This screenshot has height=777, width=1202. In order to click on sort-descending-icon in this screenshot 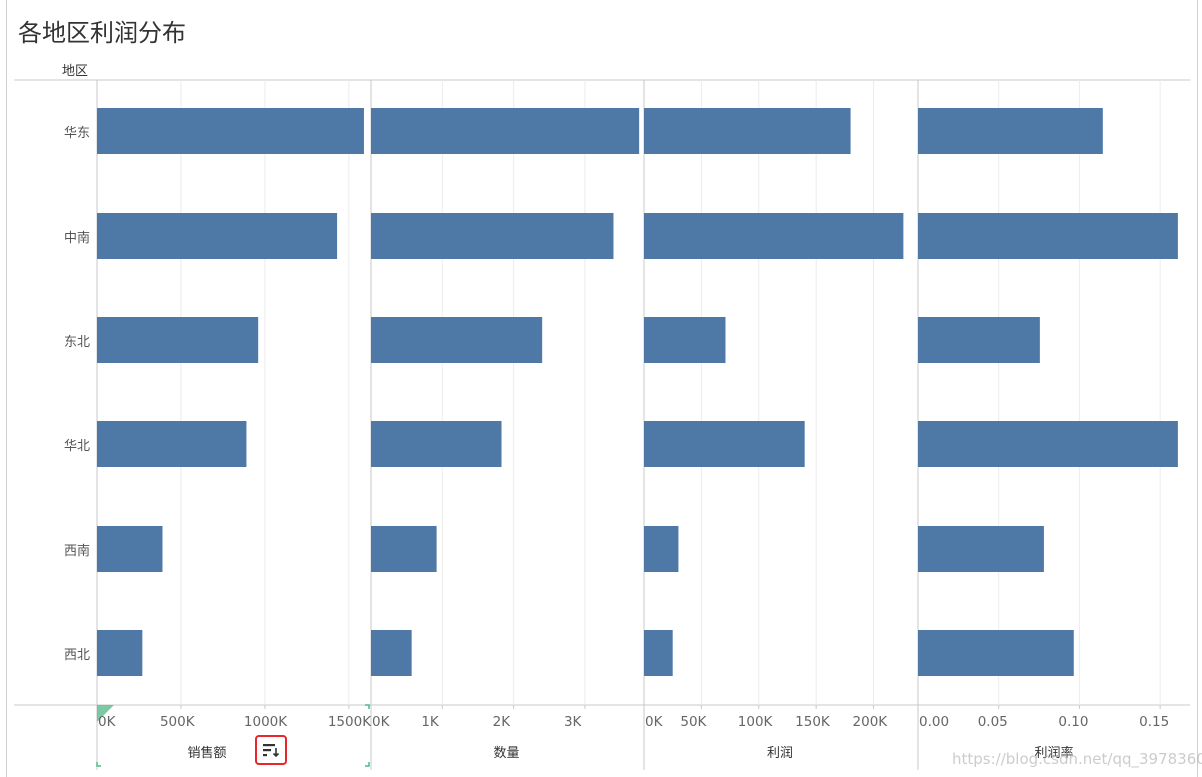, I will do `click(271, 750)`.